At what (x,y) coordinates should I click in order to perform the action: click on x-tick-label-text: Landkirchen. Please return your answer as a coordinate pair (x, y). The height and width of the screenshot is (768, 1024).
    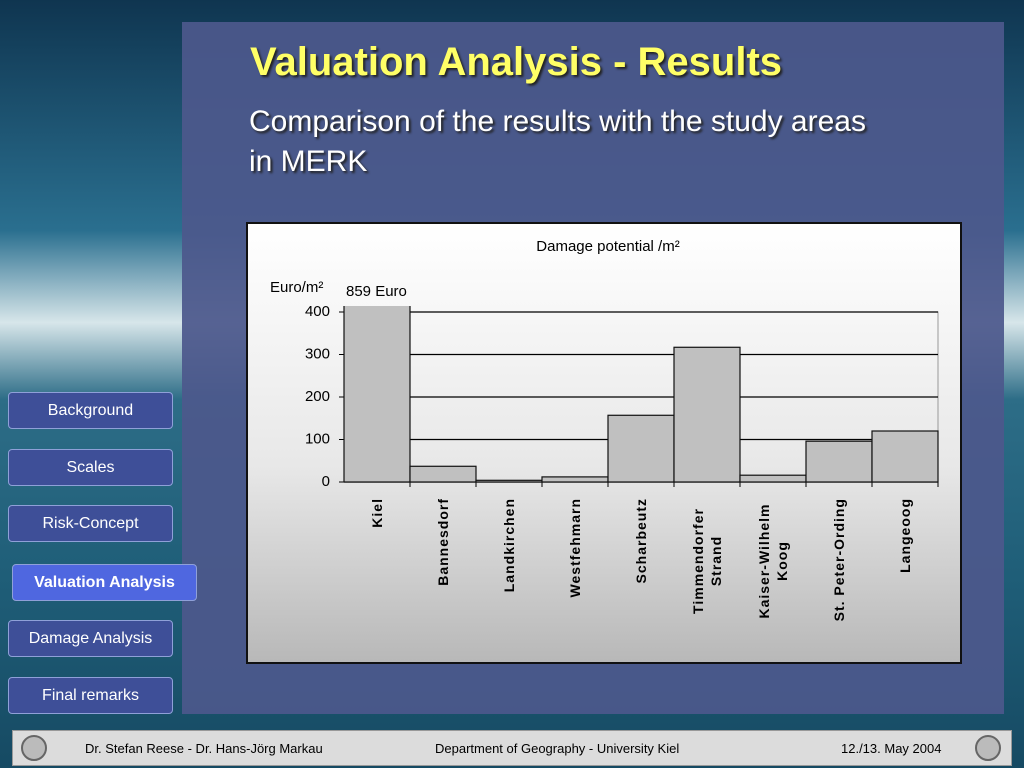
    Looking at the image, I should click on (509, 545).